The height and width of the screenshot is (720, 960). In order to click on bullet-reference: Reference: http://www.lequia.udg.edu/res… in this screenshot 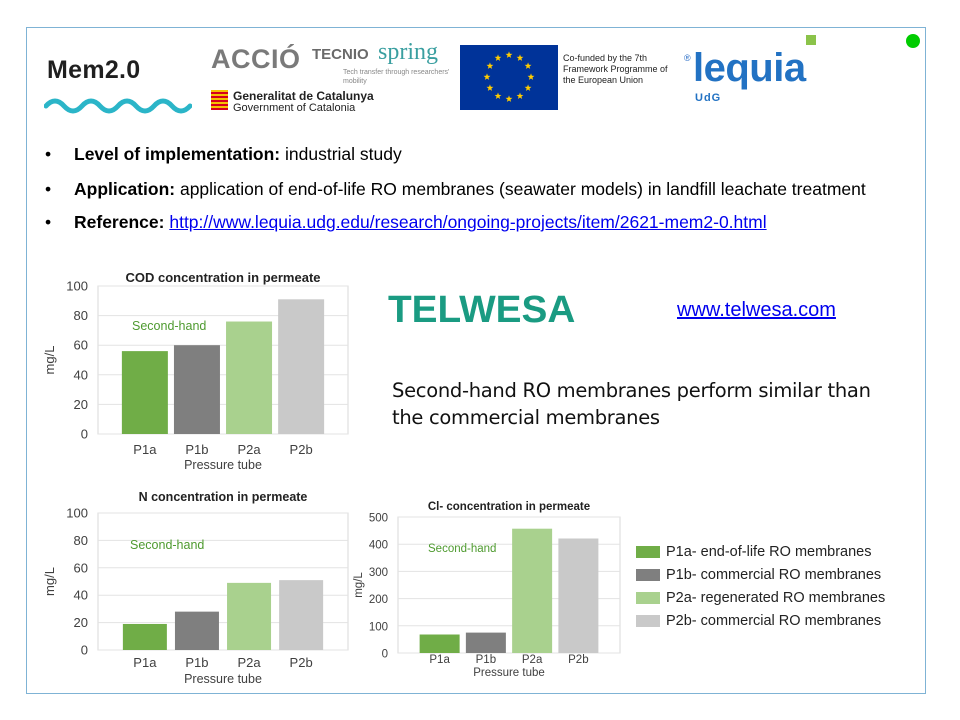, I will do `click(465, 222)`.